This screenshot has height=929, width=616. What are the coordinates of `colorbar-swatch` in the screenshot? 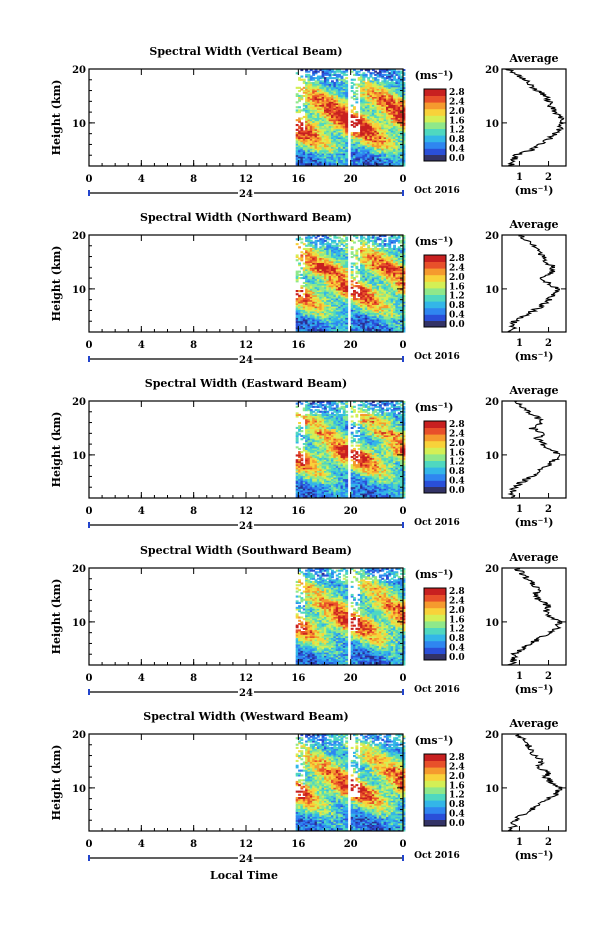 It's located at (435, 152).